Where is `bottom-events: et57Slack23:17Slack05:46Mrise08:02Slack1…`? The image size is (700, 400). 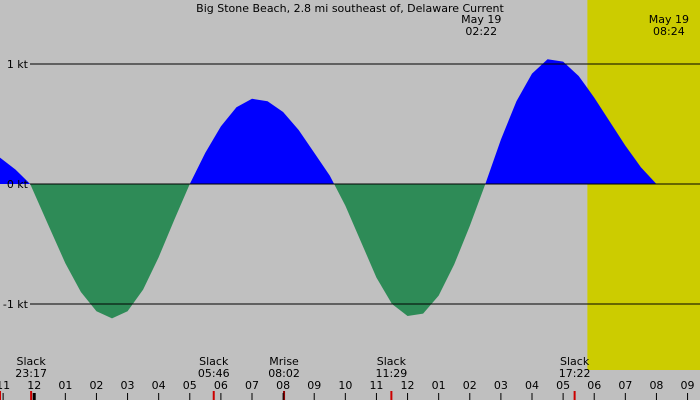 bottom-events: et57Slack23:17Slack05:46Mrise08:02Slack1… is located at coordinates (295, 377).